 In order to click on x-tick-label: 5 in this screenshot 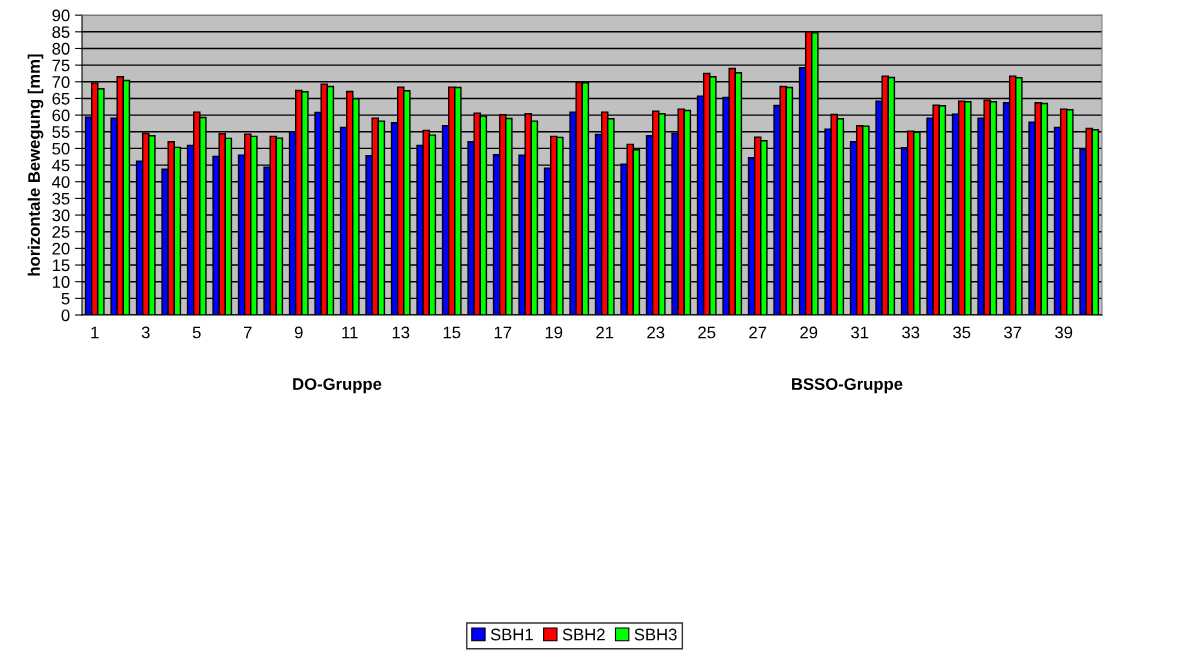, I will do `click(196, 332)`.